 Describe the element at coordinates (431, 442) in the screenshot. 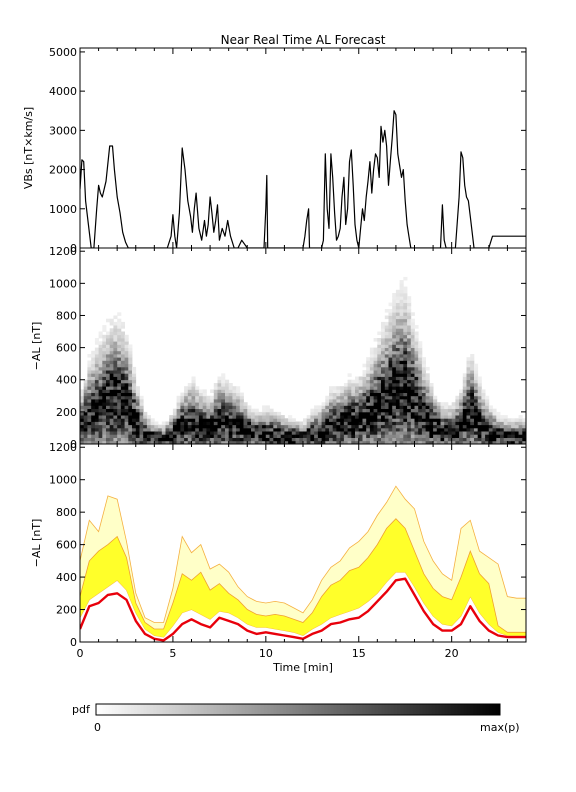

I see `pdf-cell-1987` at that location.